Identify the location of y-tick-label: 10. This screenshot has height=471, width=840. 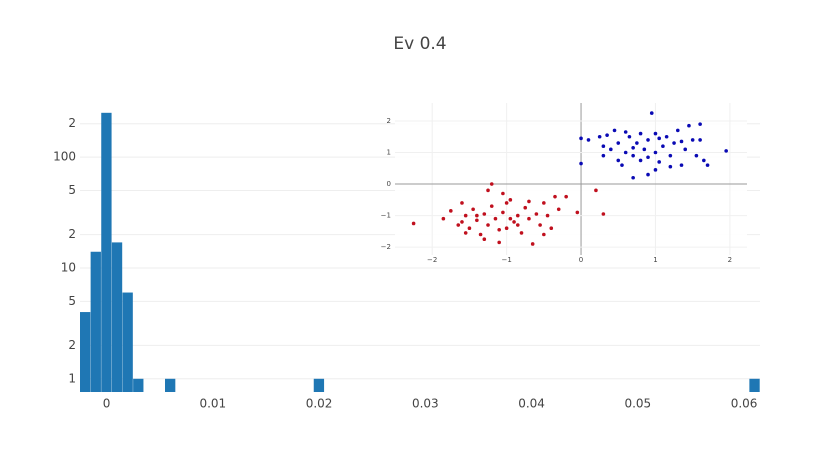
(68, 267).